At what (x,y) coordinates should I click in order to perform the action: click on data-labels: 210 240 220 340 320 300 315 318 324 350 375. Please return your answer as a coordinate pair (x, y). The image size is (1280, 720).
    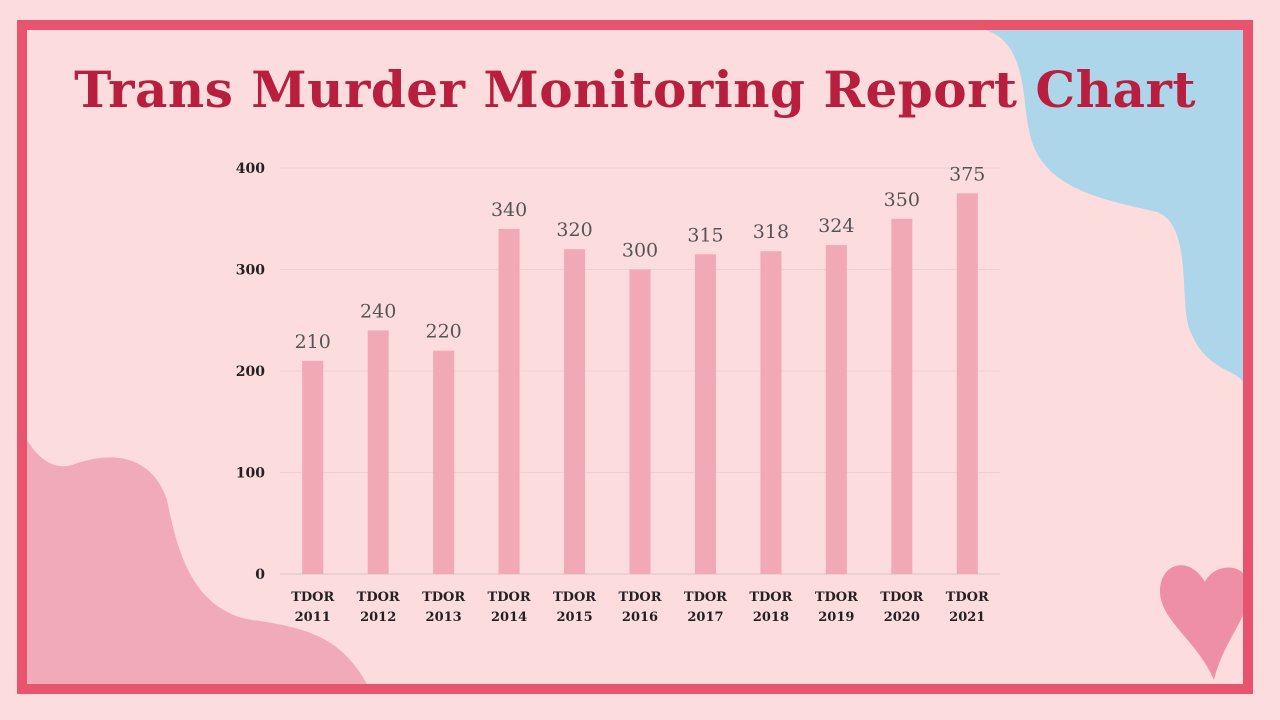
    Looking at the image, I should click on (640, 257).